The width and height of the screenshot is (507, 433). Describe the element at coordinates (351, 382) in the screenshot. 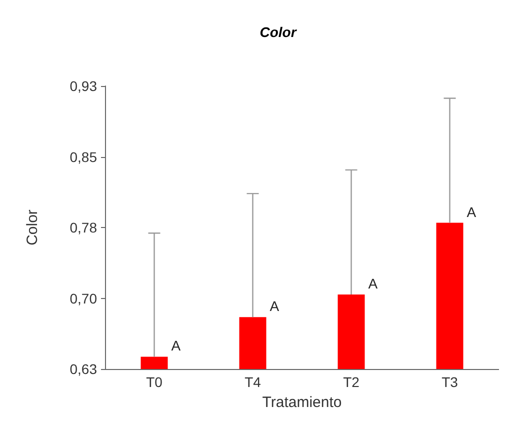

I see `x-tick-label: T2` at that location.